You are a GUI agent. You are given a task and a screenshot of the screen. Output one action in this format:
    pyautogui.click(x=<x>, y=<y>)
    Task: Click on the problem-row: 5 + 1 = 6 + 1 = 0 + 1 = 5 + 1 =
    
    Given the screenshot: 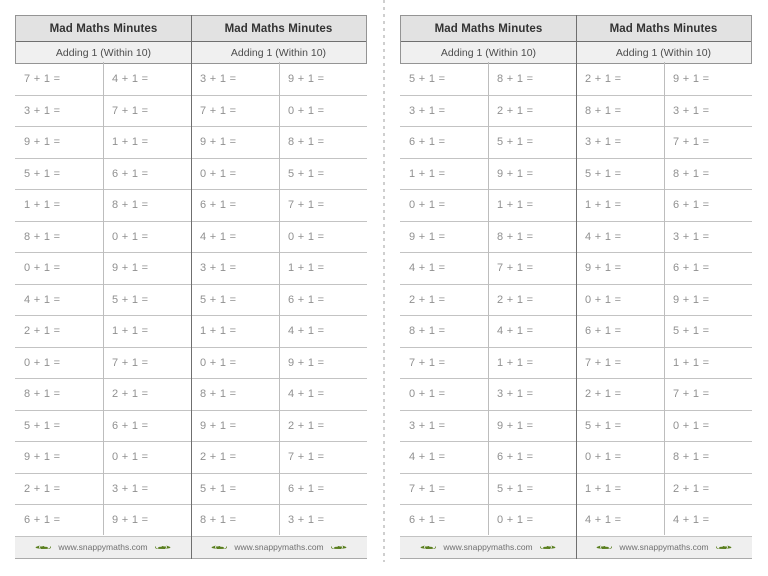 What is the action you would take?
    pyautogui.click(x=191, y=174)
    